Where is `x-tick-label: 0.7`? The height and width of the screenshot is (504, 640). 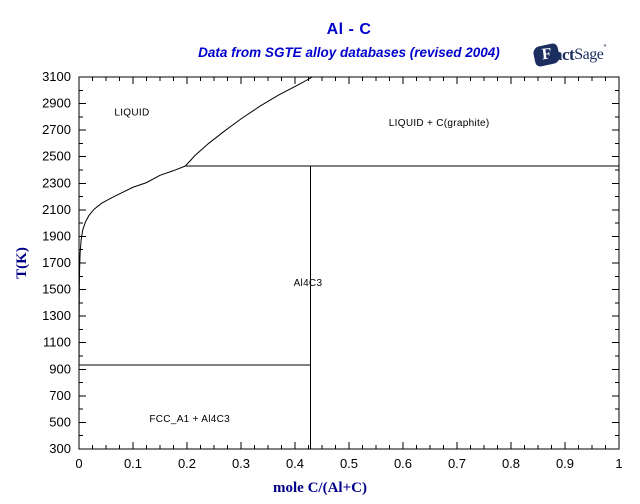 x-tick-label: 0.7 is located at coordinates (457, 463).